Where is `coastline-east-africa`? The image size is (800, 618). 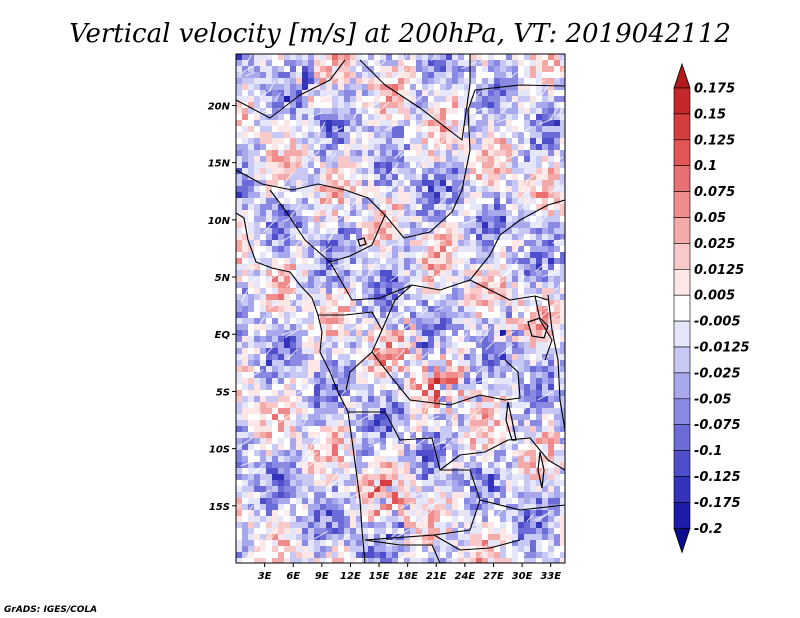
coastline-east-africa is located at coordinates (556, 362).